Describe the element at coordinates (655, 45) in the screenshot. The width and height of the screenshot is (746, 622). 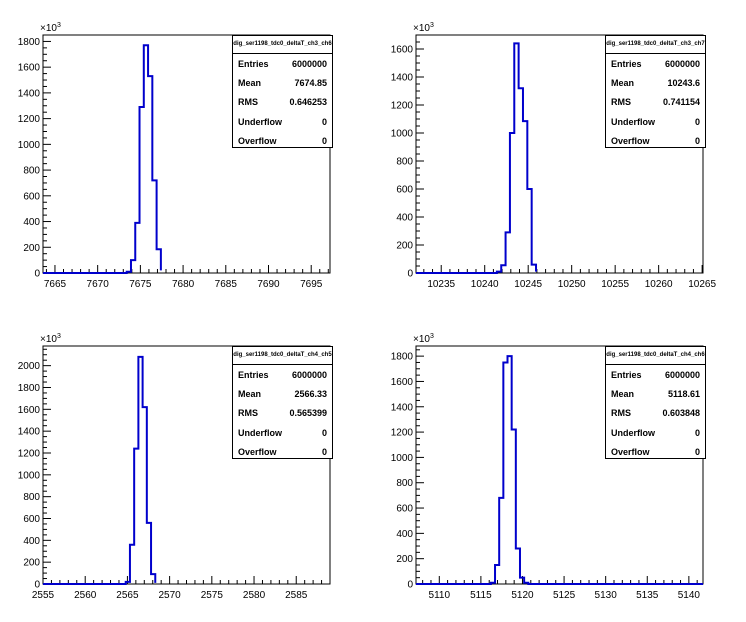
I see `stats-title: dig_ser1198_tdc0_deltaT_ch3_ch7` at that location.